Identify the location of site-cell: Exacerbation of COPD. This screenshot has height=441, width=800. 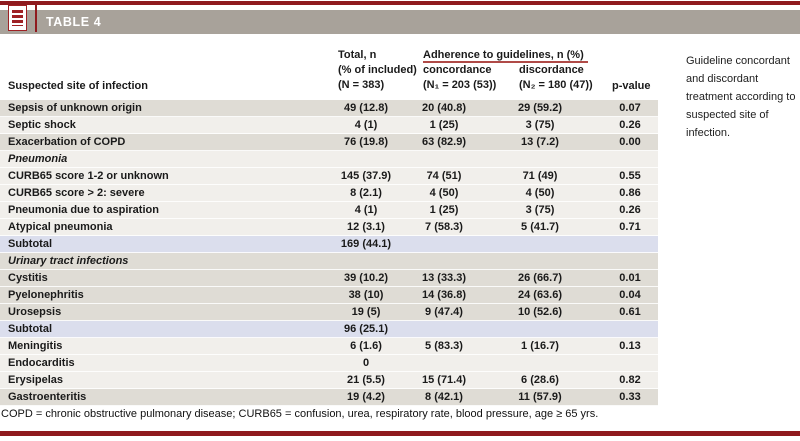
(67, 142).